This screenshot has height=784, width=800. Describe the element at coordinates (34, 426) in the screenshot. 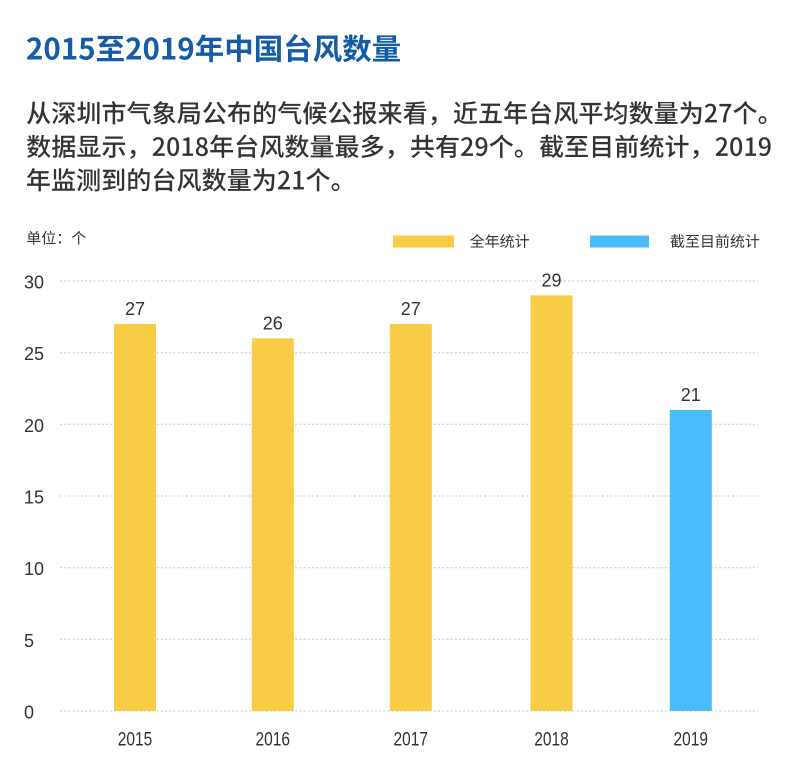

I see `svg-text: 20` at that location.